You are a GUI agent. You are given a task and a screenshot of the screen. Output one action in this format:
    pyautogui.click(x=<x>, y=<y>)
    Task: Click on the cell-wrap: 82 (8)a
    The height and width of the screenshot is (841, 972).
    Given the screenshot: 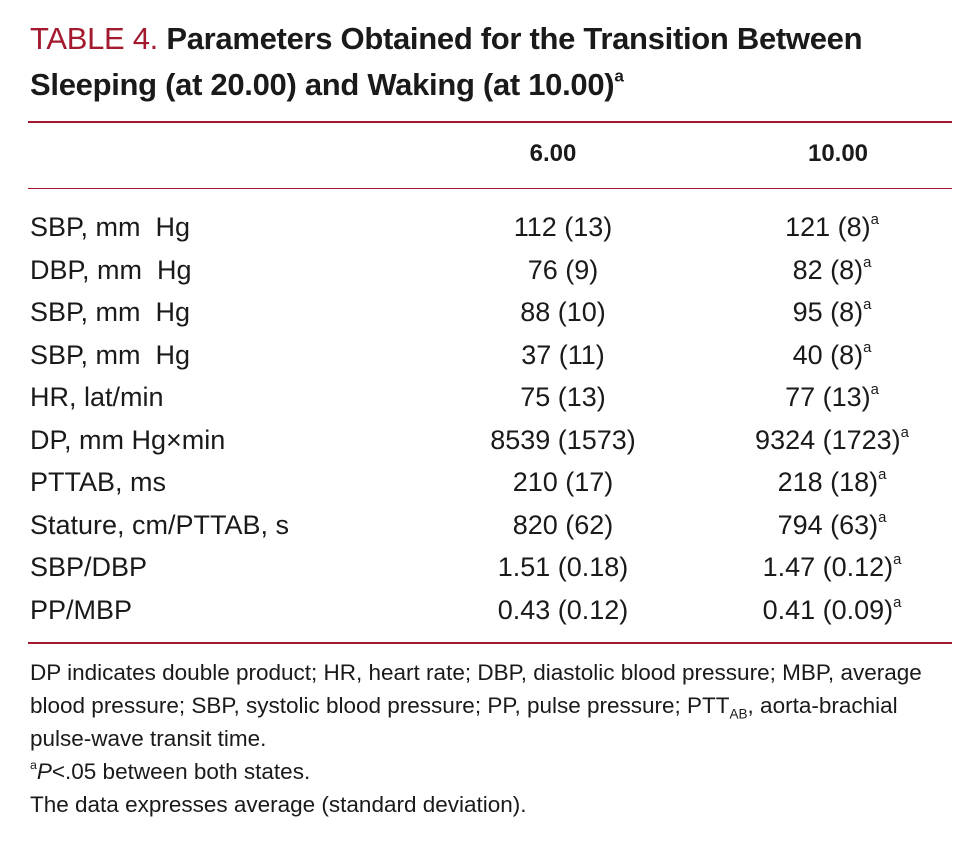 What is the action you would take?
    pyautogui.click(x=832, y=270)
    